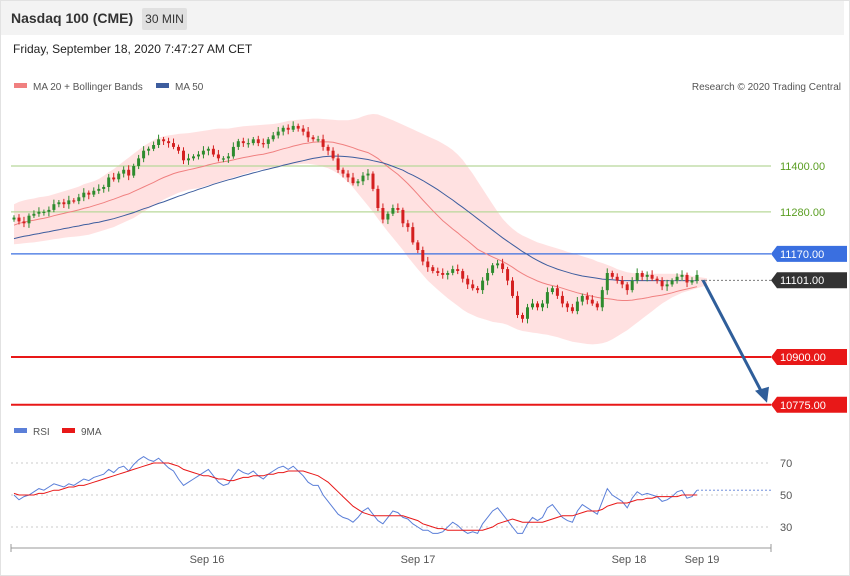 The height and width of the screenshot is (576, 850). What do you see at coordinates (72, 18) in the screenshot?
I see `instrument-title: Nasdaq 100 (CME)` at bounding box center [72, 18].